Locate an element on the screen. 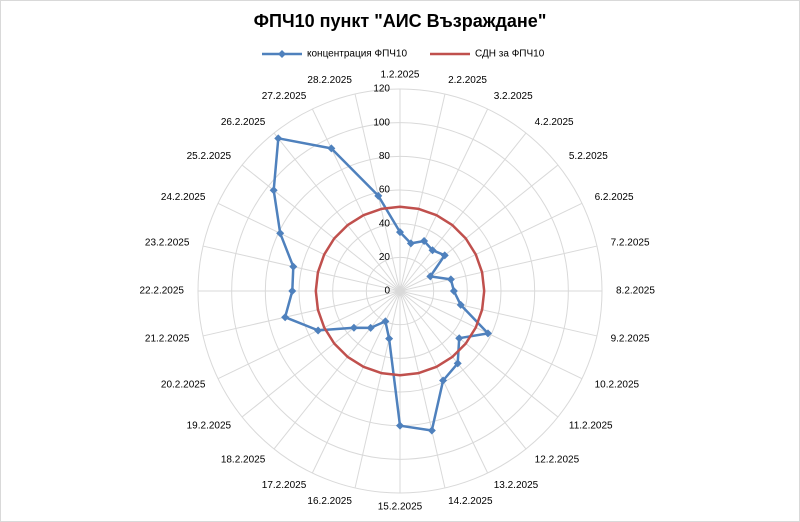 The height and width of the screenshot is (522, 800). r-tick-label: 100 is located at coordinates (381, 122).